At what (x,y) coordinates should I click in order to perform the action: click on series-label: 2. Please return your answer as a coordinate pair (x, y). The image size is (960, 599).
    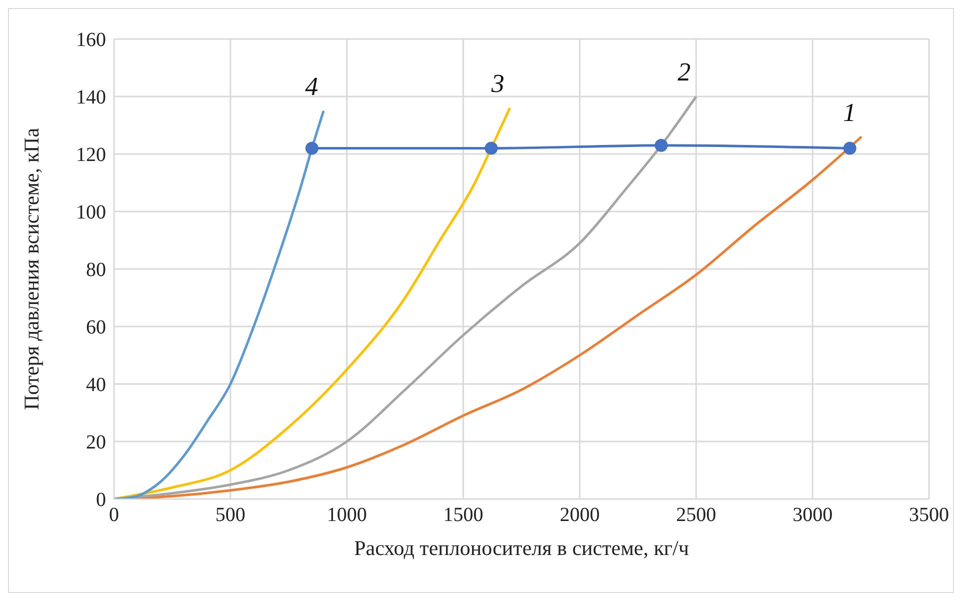
    Looking at the image, I should click on (684, 72).